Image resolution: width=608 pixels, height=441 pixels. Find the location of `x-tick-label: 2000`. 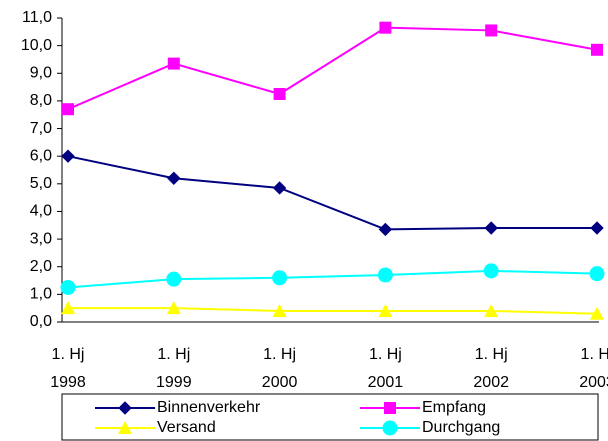

x-tick-label: 2000 is located at coordinates (280, 382).